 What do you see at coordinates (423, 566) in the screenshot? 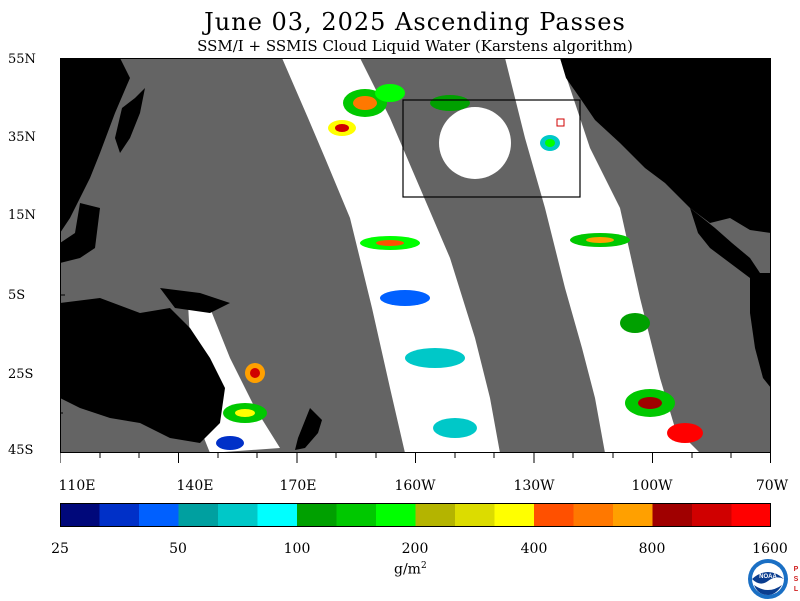
I see `units-superscript: 2` at bounding box center [423, 566].